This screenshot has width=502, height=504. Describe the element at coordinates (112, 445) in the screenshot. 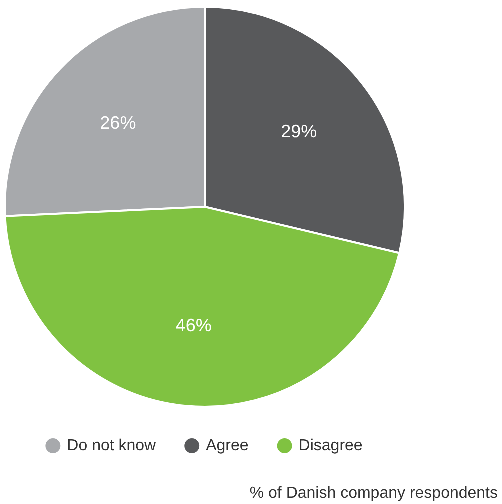

I see `legend-label: Do not know` at that location.